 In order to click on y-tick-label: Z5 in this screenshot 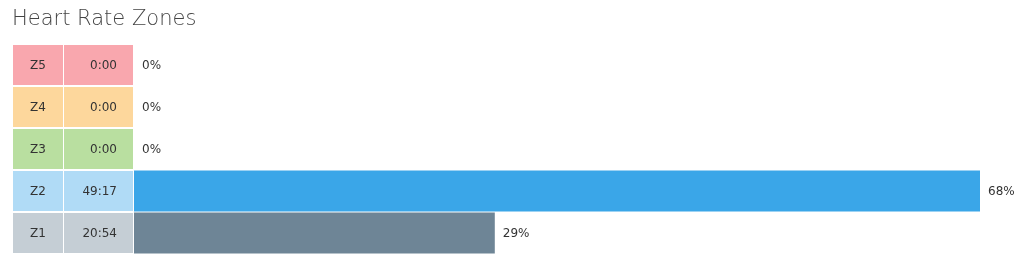, I will do `click(38, 65)`.